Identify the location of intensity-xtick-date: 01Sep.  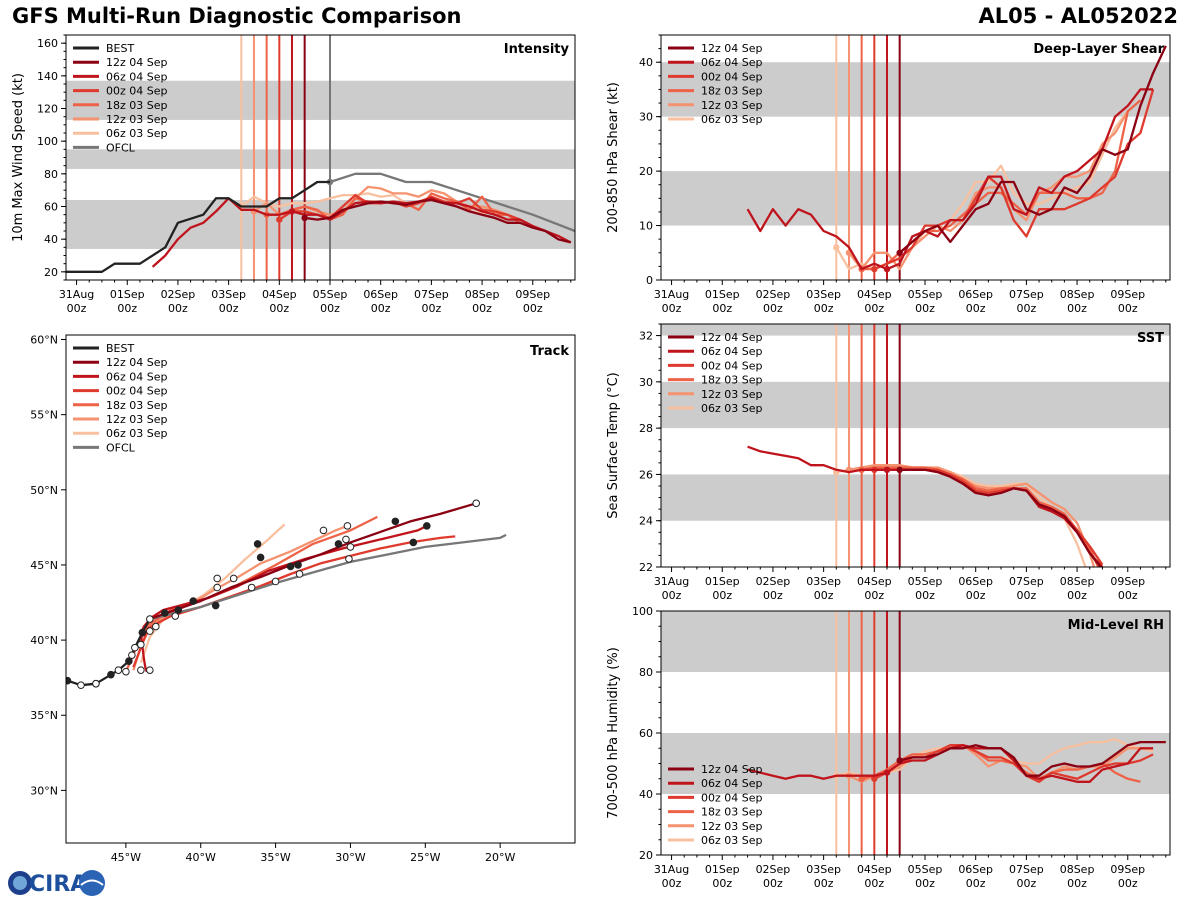
(127, 294).